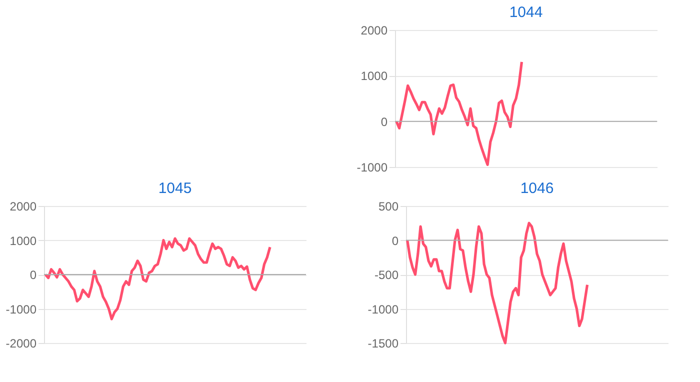 This screenshot has height=382, width=700. Describe the element at coordinates (386, 275) in the screenshot. I see `y-tick-label: -500` at that location.